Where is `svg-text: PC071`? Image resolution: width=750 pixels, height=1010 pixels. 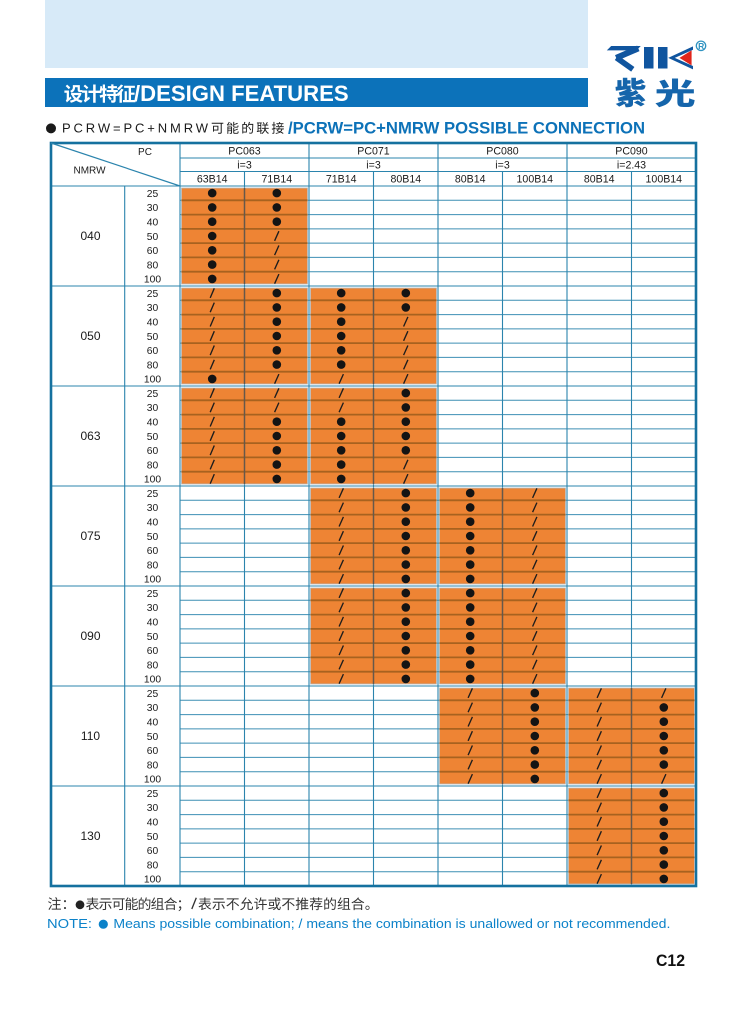 svg-text: PC071 is located at coordinates (373, 152).